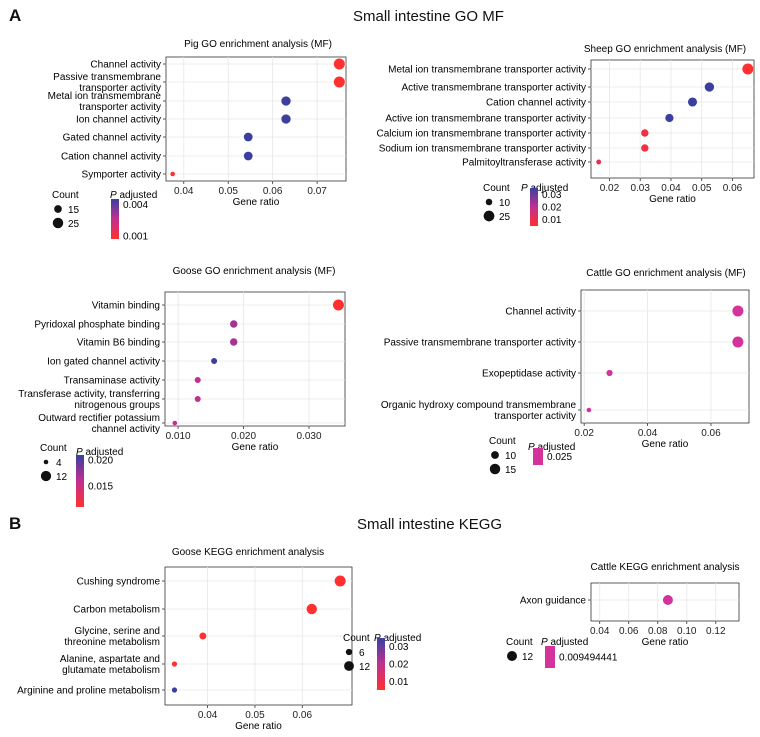 This screenshot has height=737, width=760. Describe the element at coordinates (126, 306) in the screenshot. I see `y-tick-label: Vitamin binding` at that location.